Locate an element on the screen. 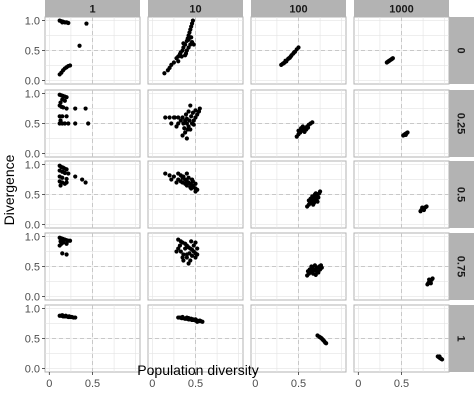  row-strip-label: 0.5 is located at coordinates (461, 194).